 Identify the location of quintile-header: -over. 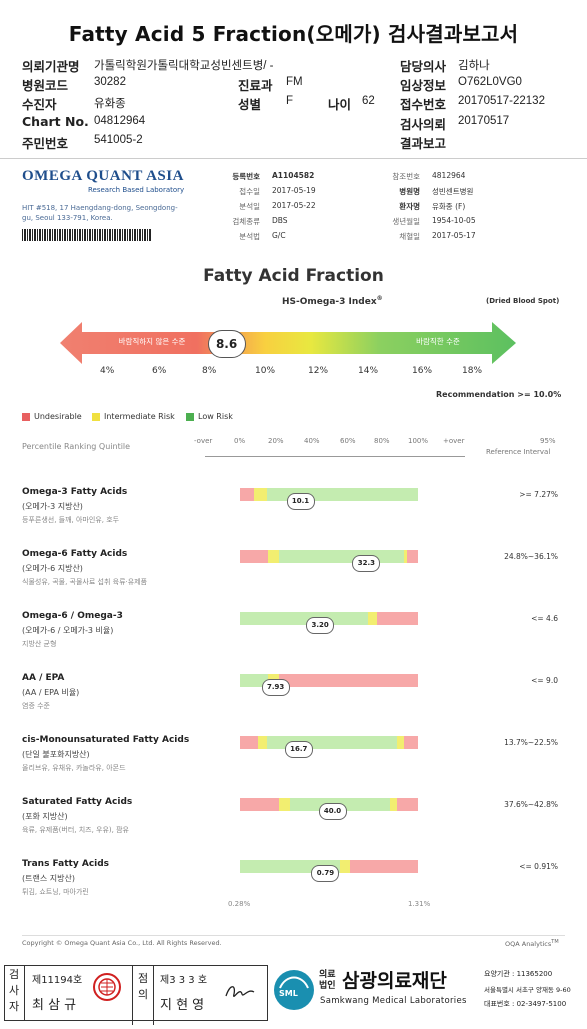
(203, 441).